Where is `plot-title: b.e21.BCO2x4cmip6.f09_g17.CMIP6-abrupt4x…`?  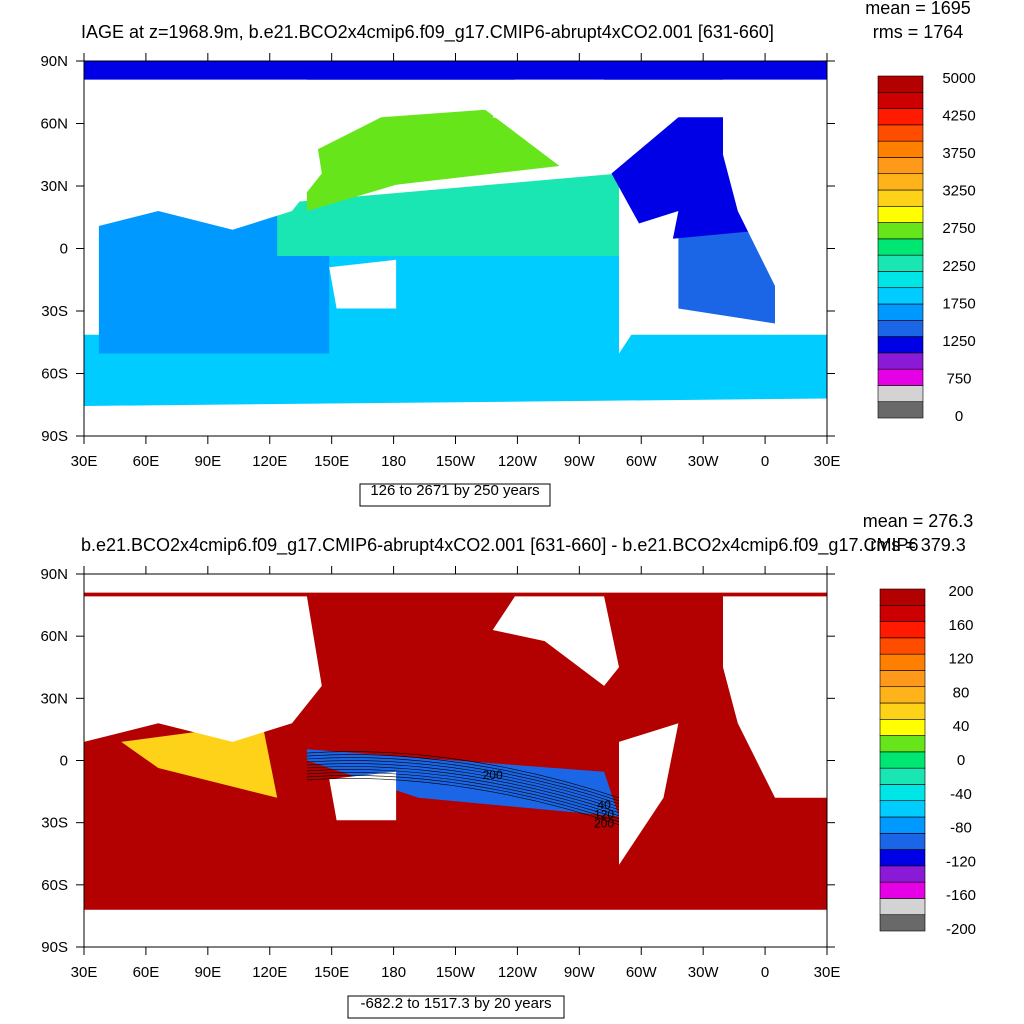 plot-title: b.e21.BCO2x4cmip6.f09_g17.CMIP6-abrupt4x… is located at coordinates (499, 545).